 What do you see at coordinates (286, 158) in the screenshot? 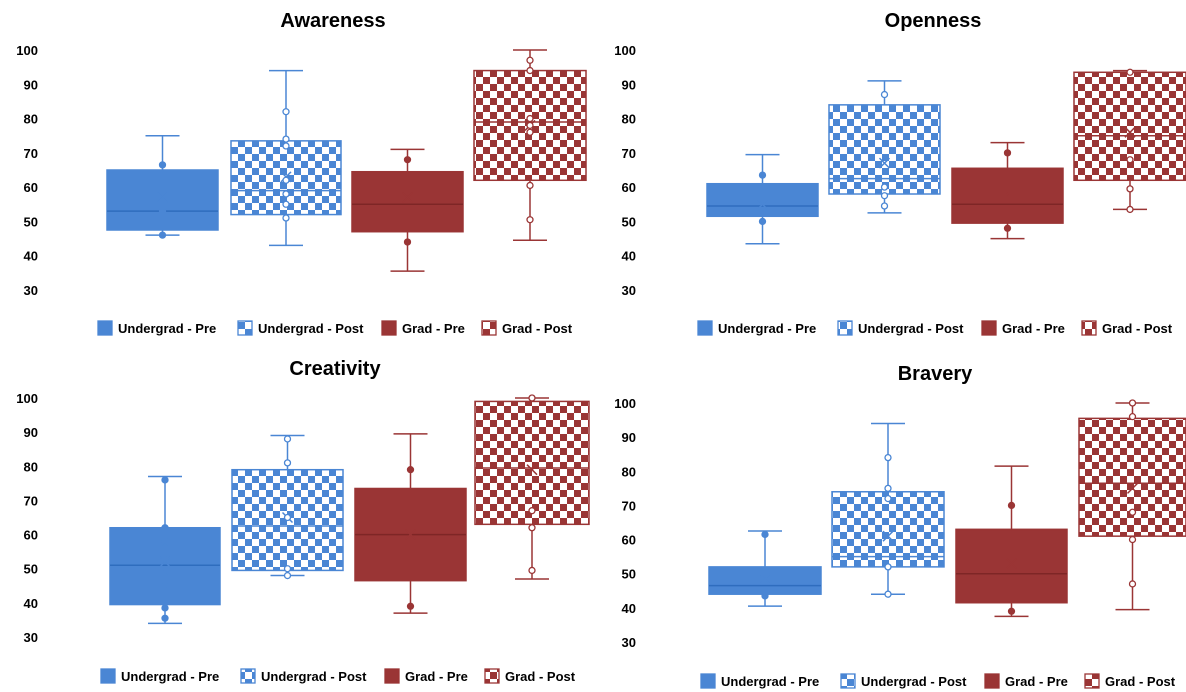
I see `box-undergrad-post` at bounding box center [286, 158].